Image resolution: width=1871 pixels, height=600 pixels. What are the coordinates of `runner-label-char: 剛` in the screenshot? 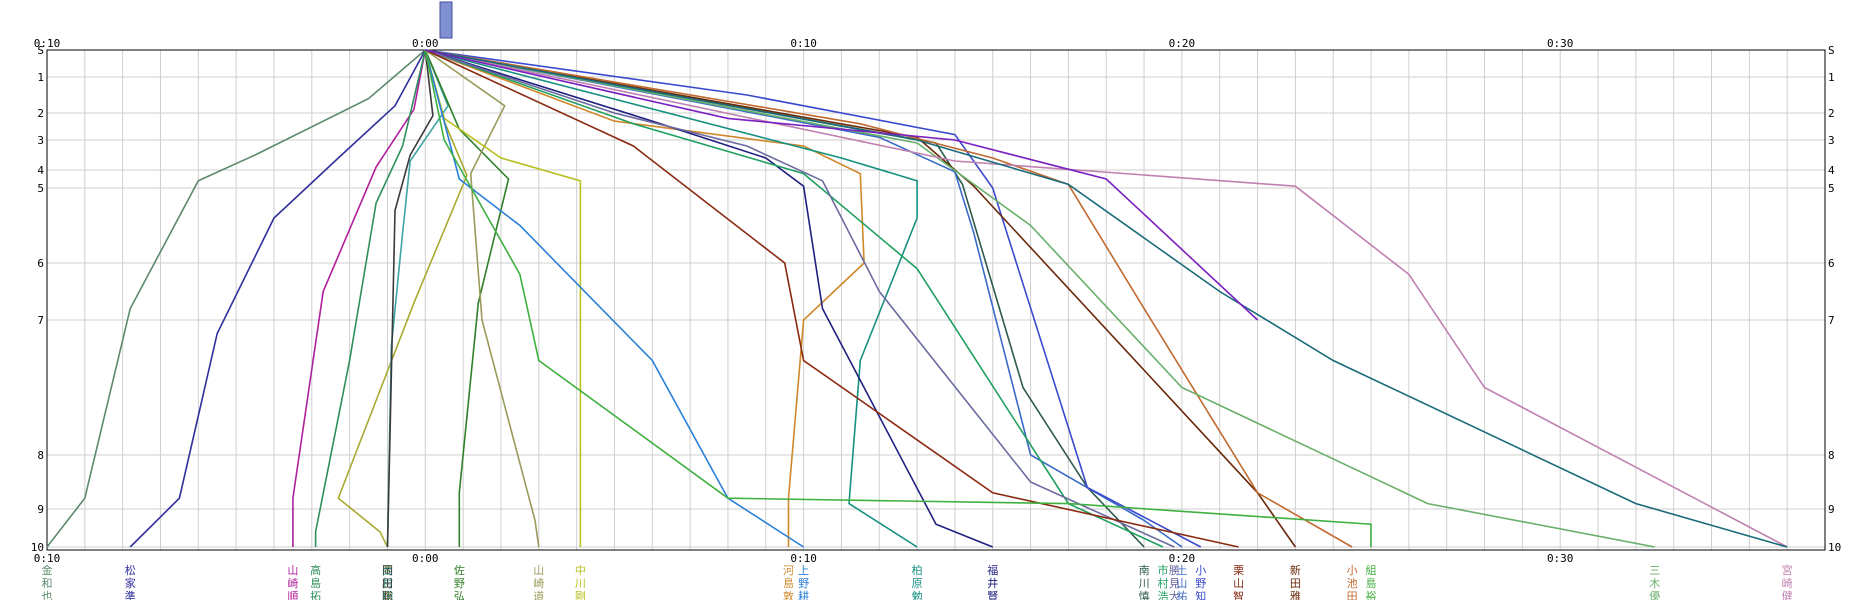 It's located at (580, 595).